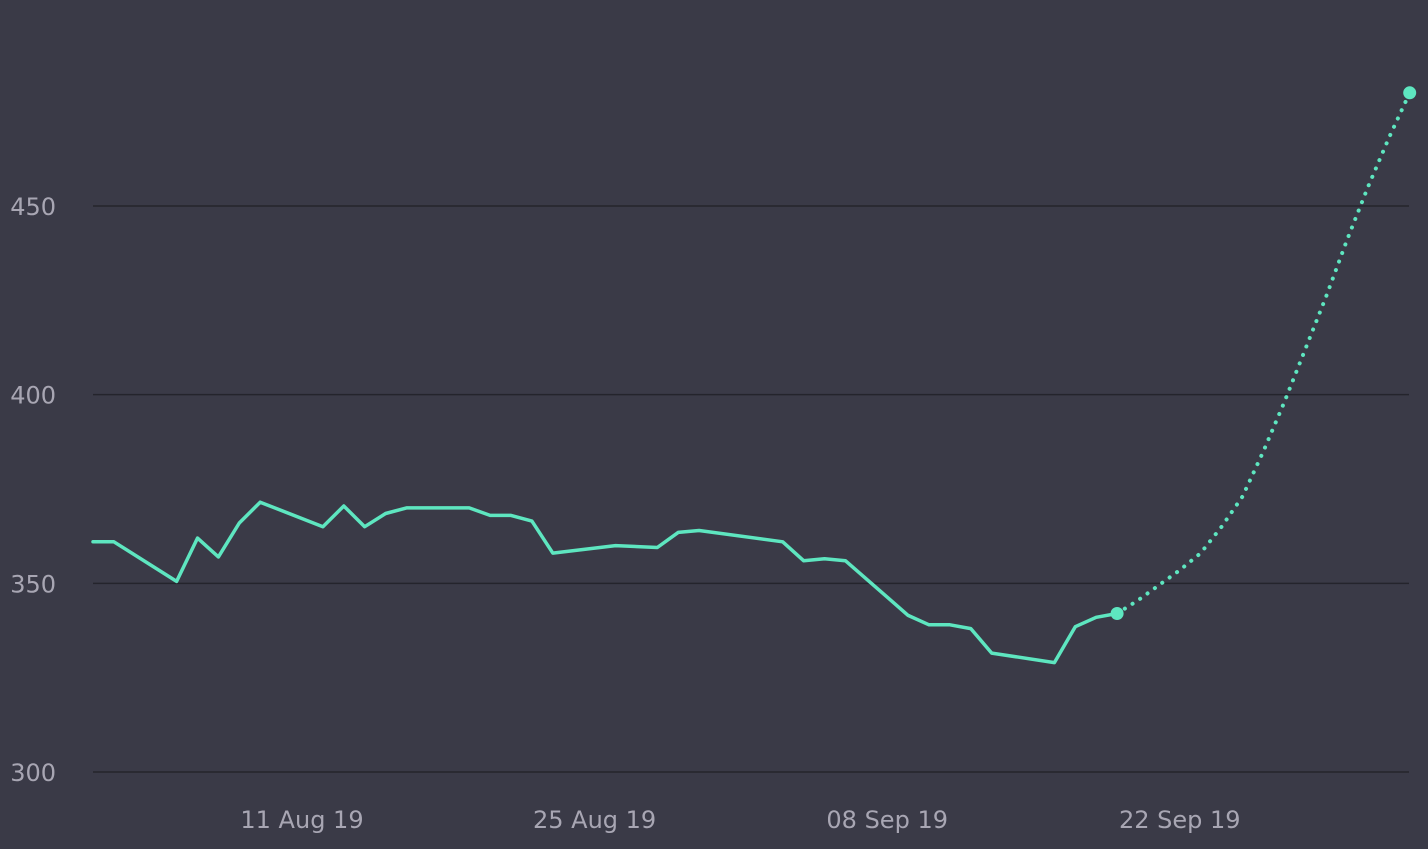  What do you see at coordinates (301, 820) in the screenshot?
I see `x-tick-label-2019-08-11: 11 Aug 19` at bounding box center [301, 820].